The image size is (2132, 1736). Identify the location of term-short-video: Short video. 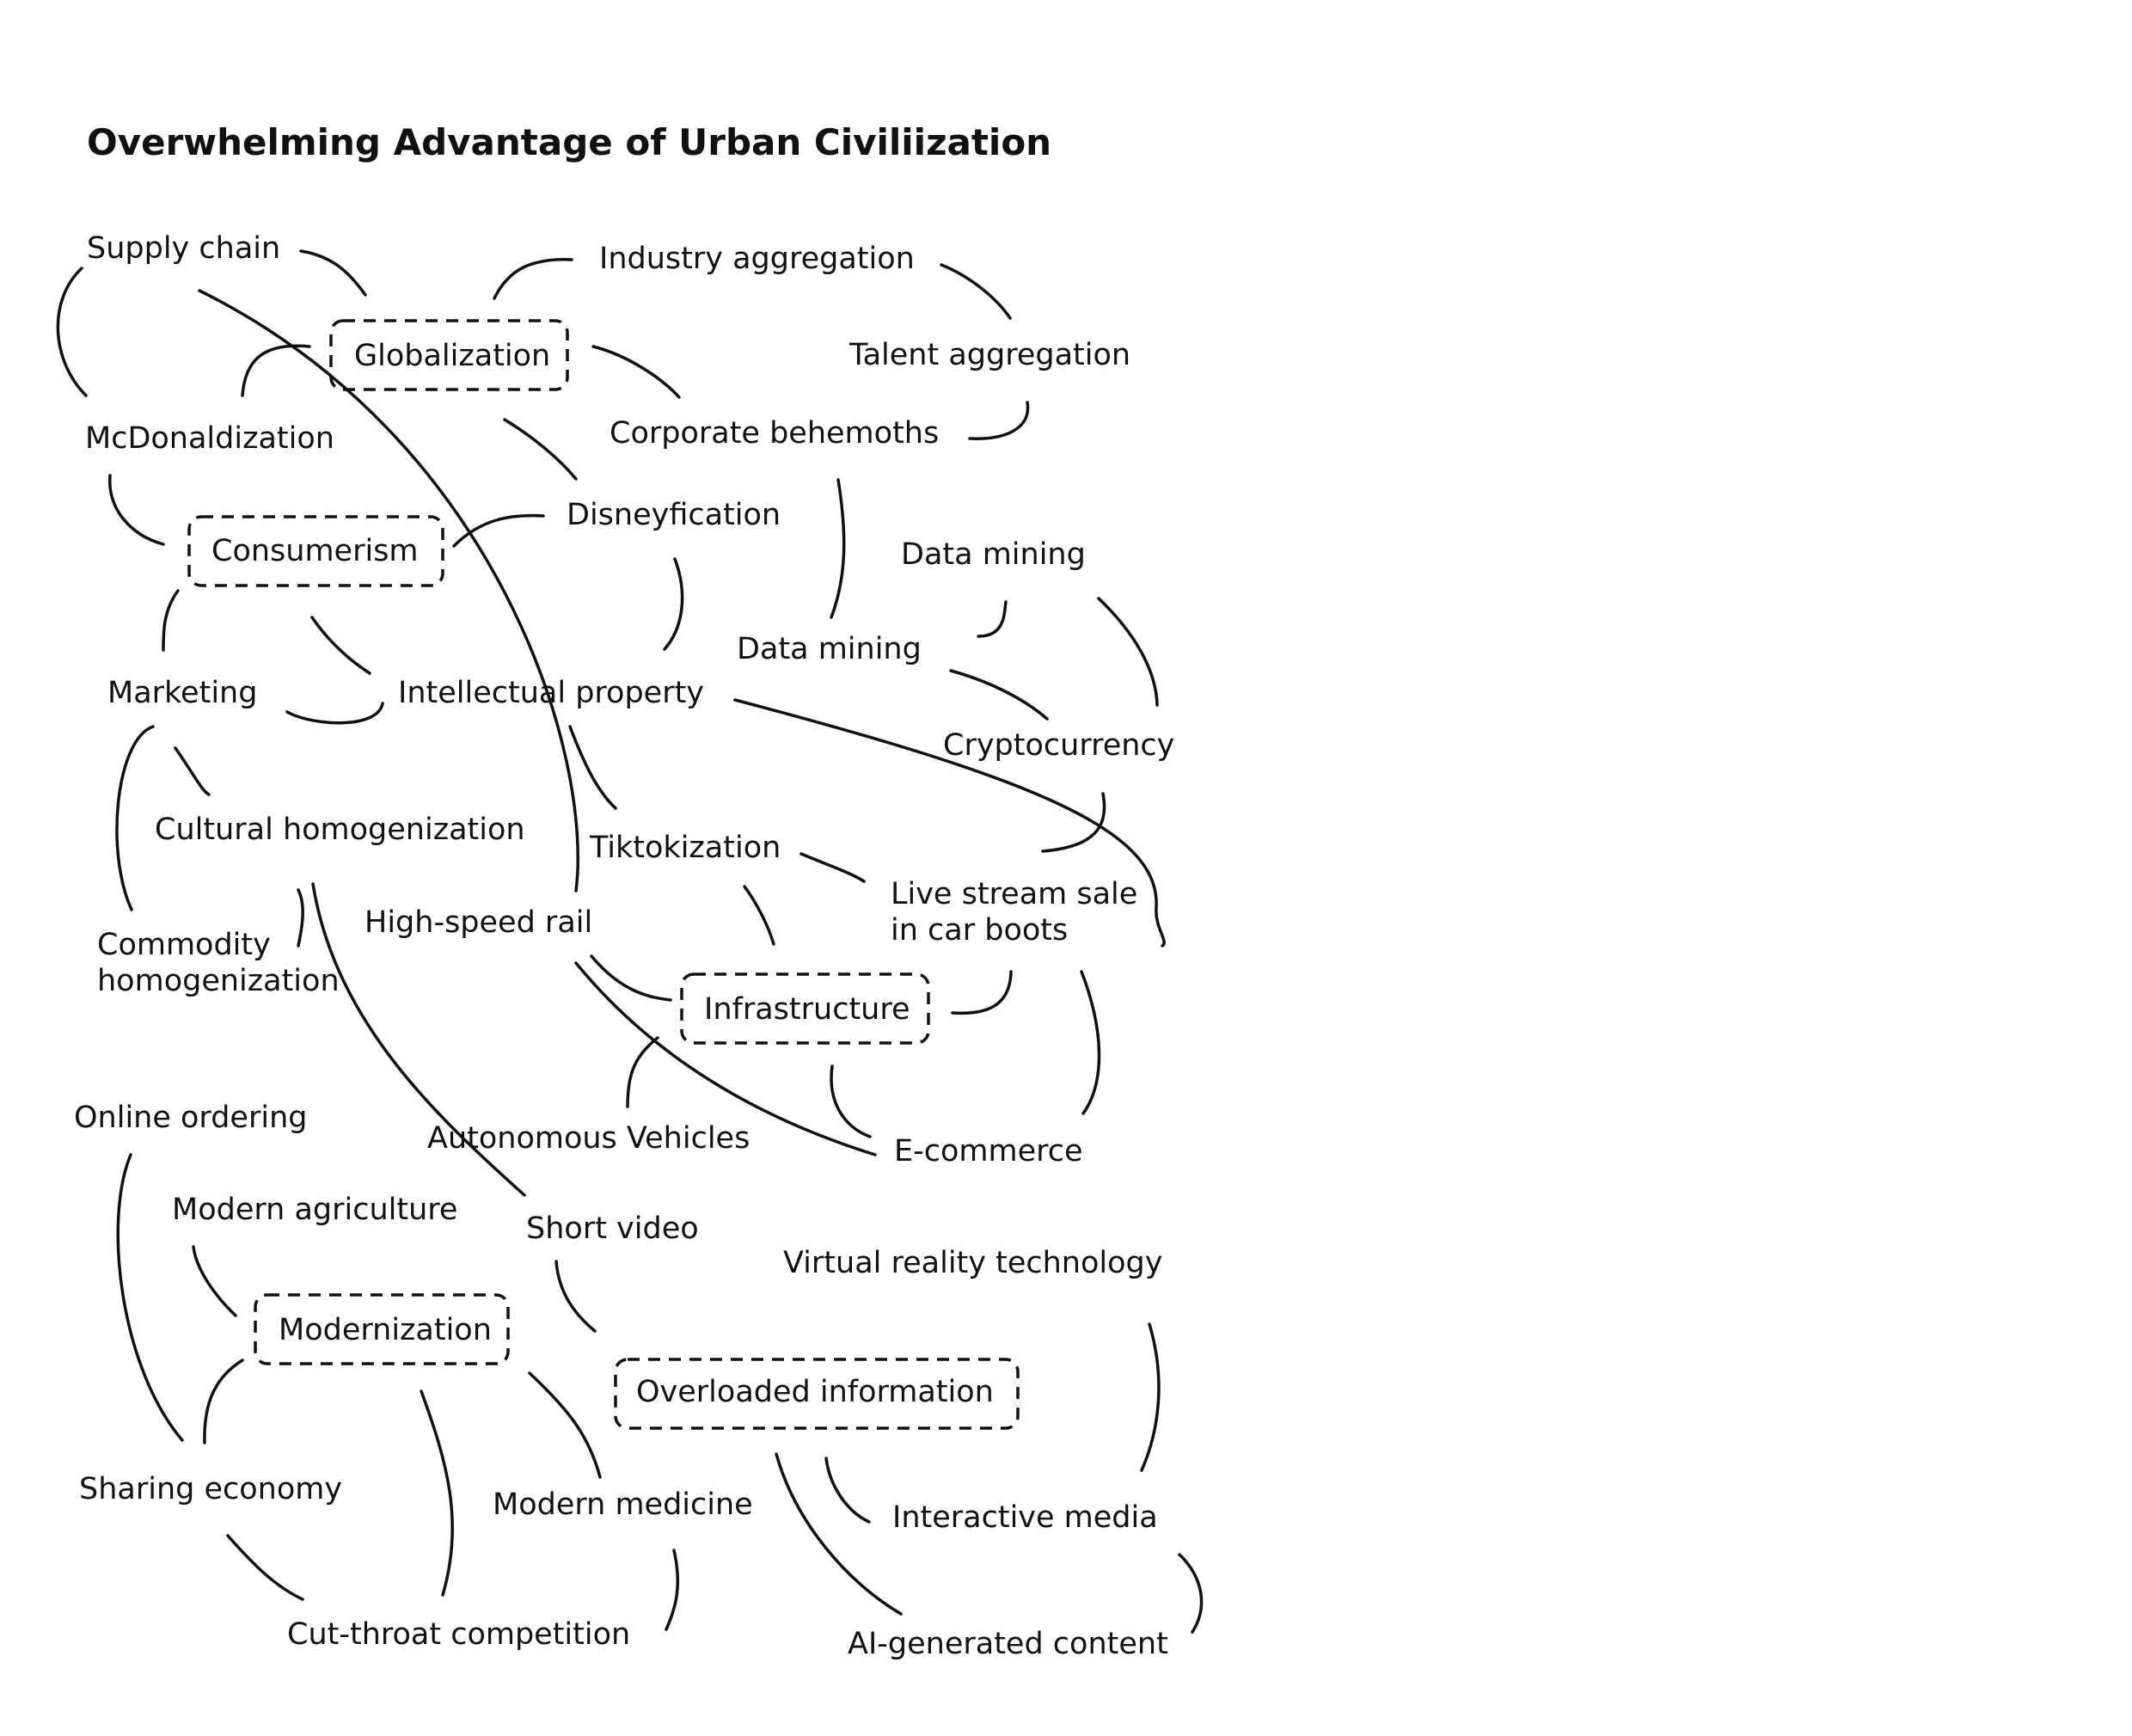
(612, 1229).